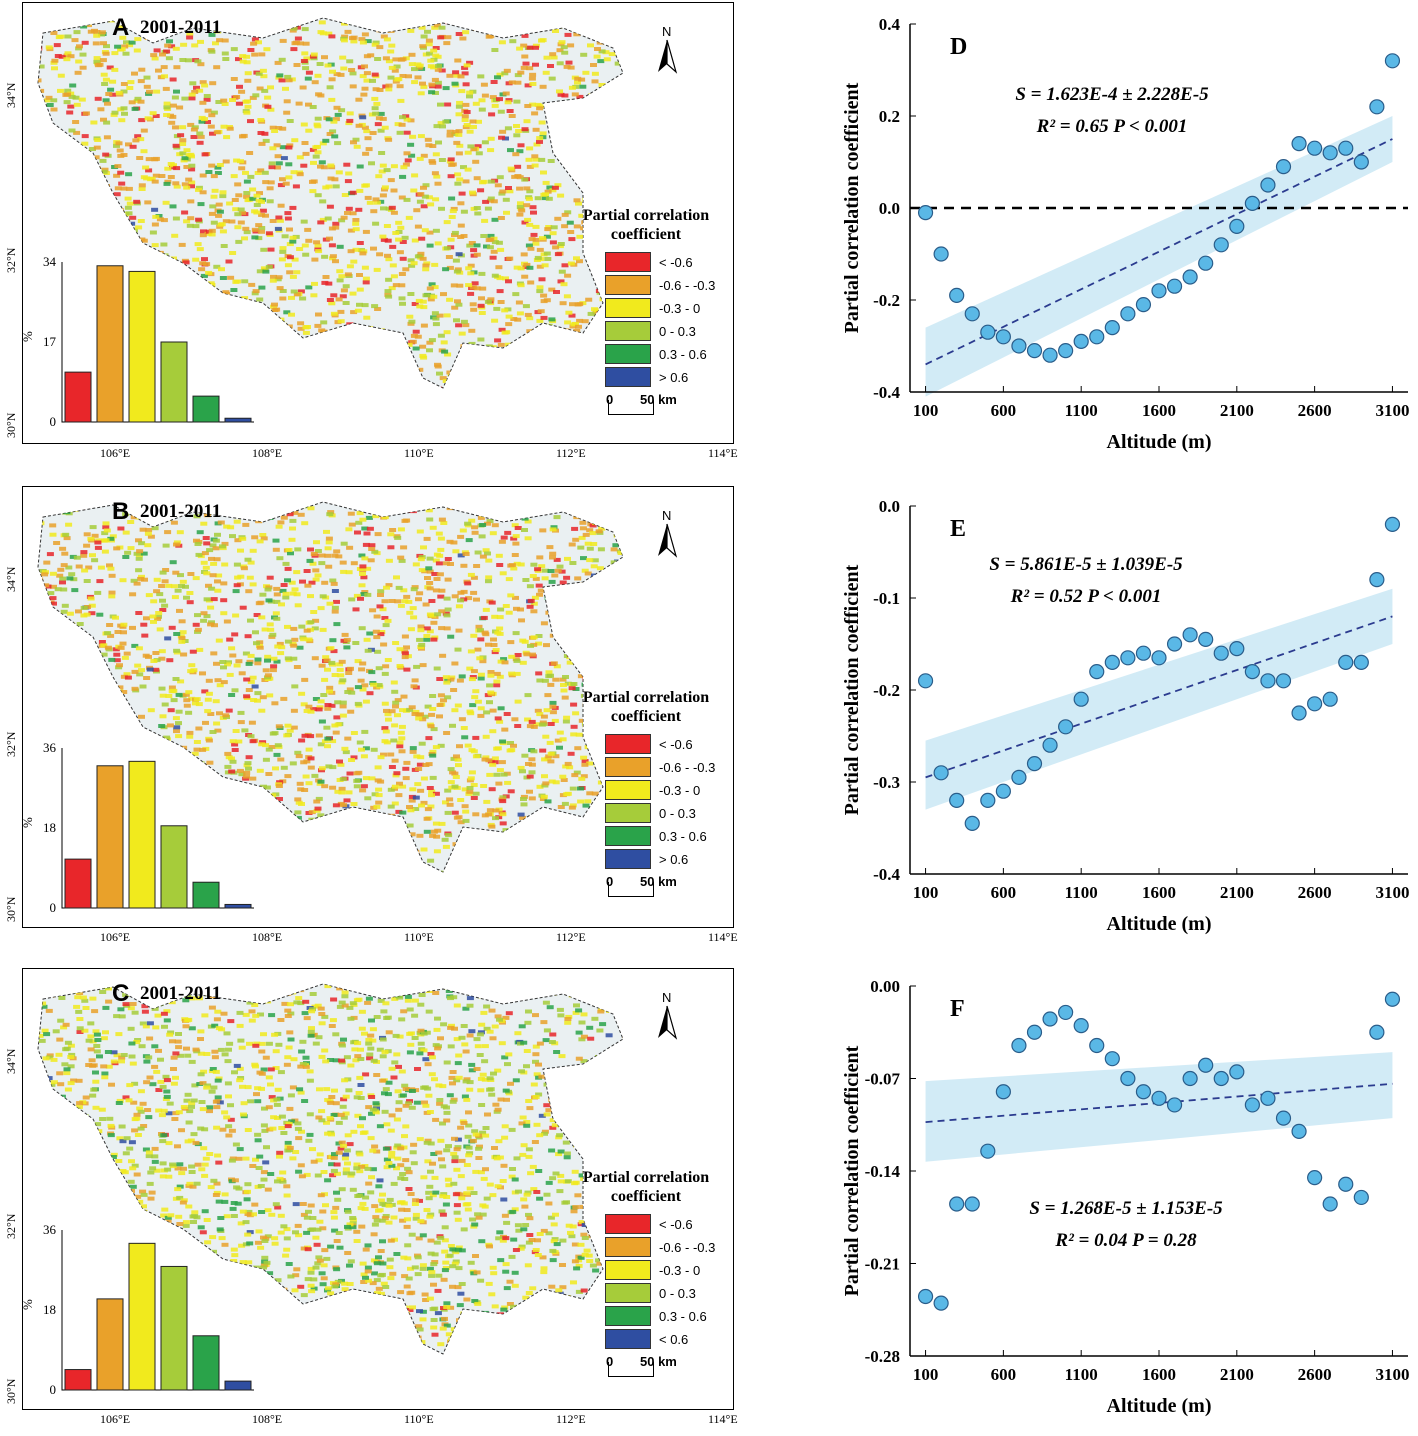  What do you see at coordinates (50, 261) in the screenshot?
I see `histogram-tick: 34` at bounding box center [50, 261].